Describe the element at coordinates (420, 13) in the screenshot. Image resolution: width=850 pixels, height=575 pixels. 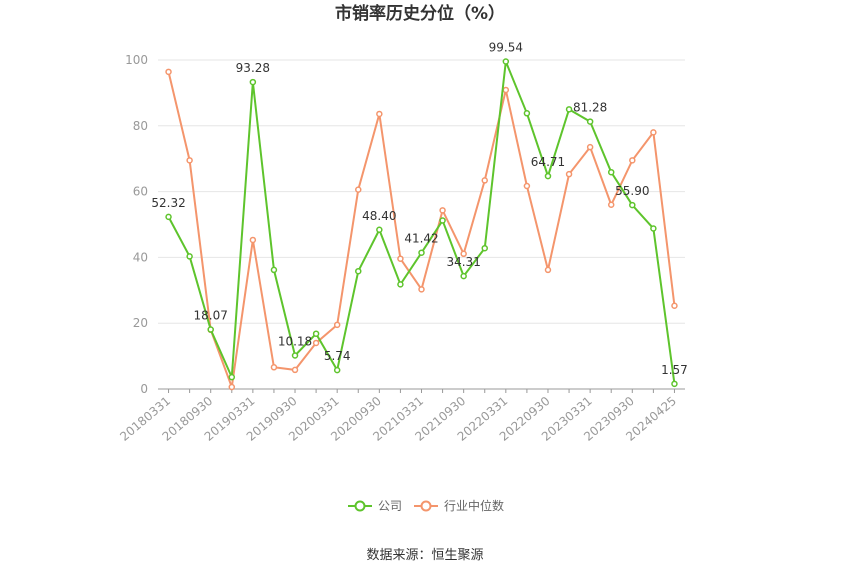
I see `chart-title: 市销率历史分位（%）` at that location.